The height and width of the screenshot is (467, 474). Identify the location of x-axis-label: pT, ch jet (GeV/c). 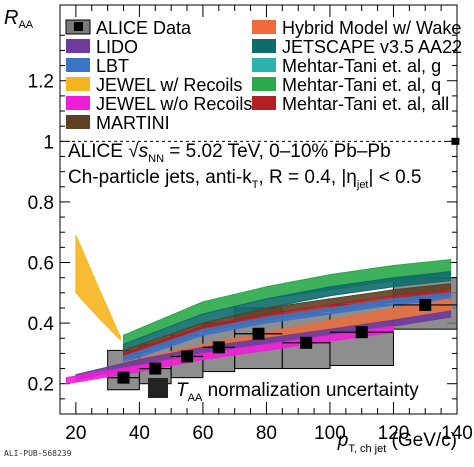
(397, 442).